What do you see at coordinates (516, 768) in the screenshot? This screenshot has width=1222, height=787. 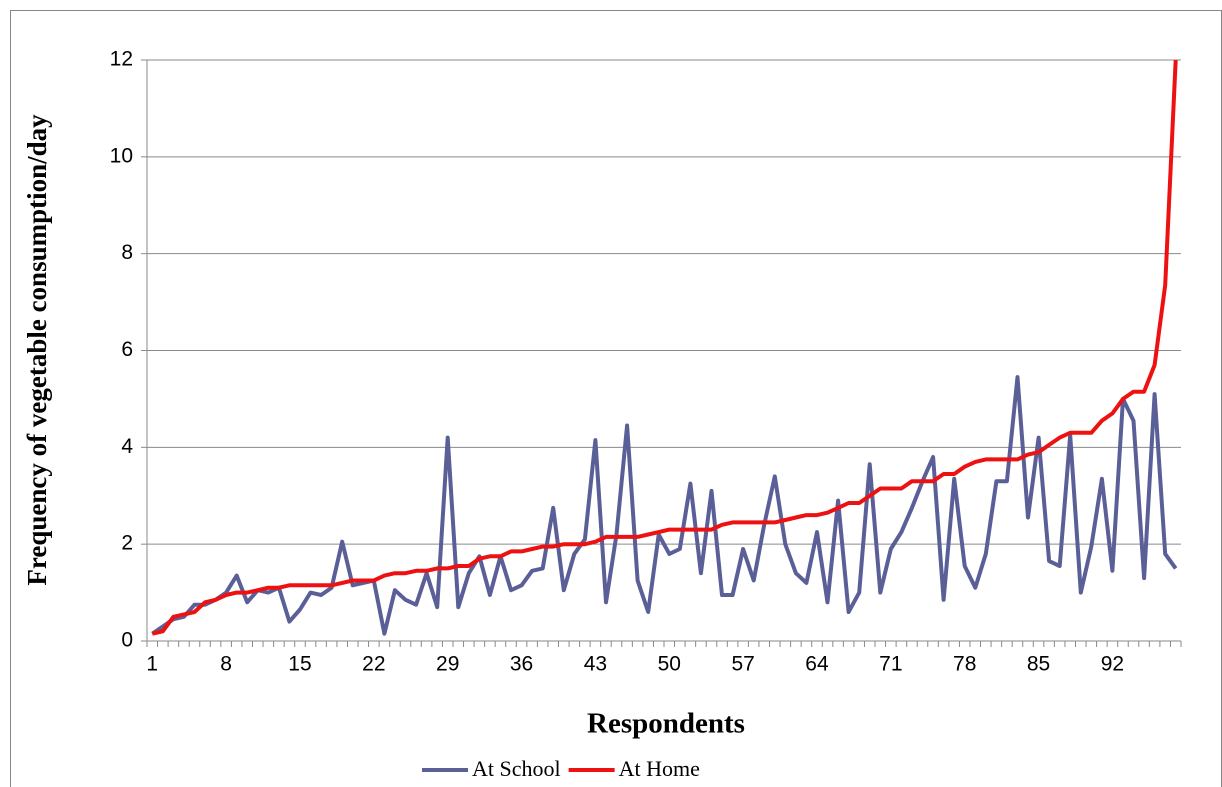 I see `legend-label: At School` at bounding box center [516, 768].